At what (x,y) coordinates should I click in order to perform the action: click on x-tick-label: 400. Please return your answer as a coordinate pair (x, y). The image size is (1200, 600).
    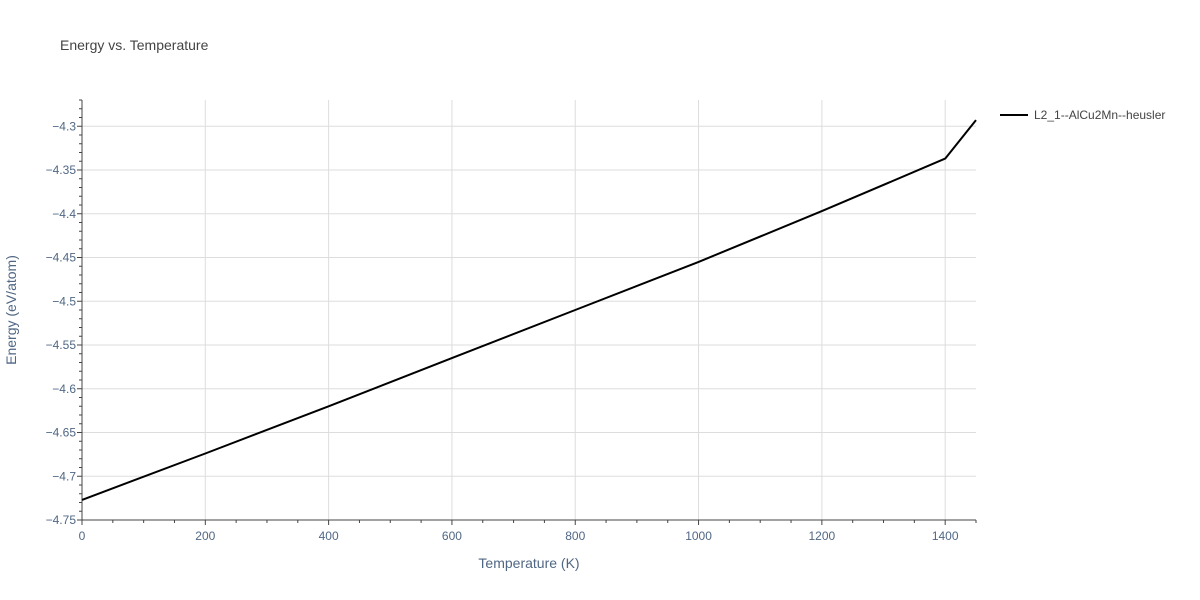
    Looking at the image, I should click on (329, 536).